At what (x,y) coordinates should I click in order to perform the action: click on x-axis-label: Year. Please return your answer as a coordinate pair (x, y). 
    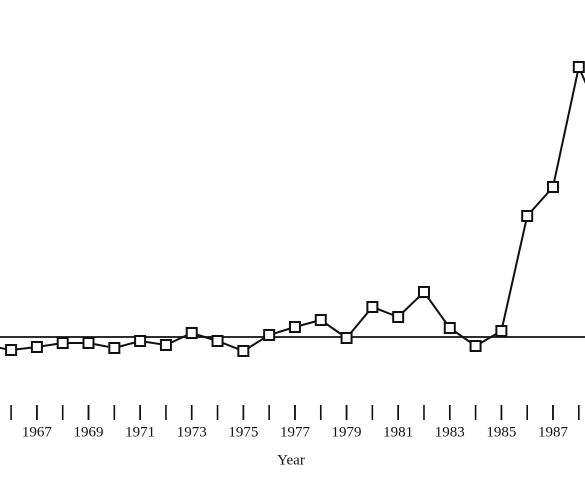
    Looking at the image, I should click on (291, 460).